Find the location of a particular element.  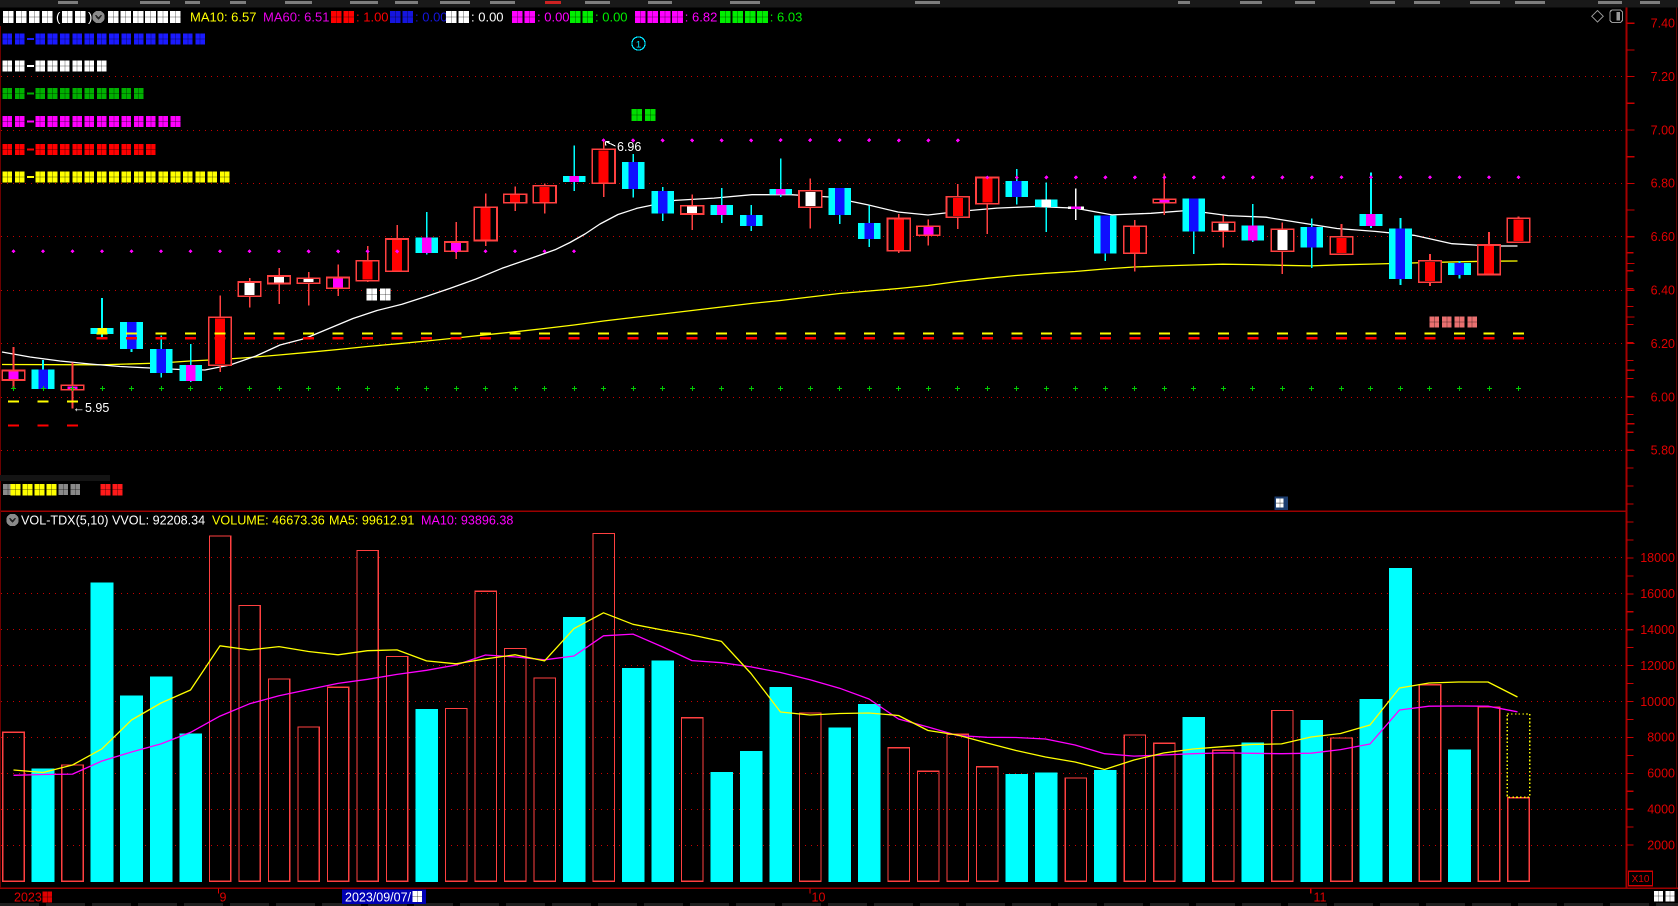

svg-text: MA10: 93896.38 is located at coordinates (467, 521).